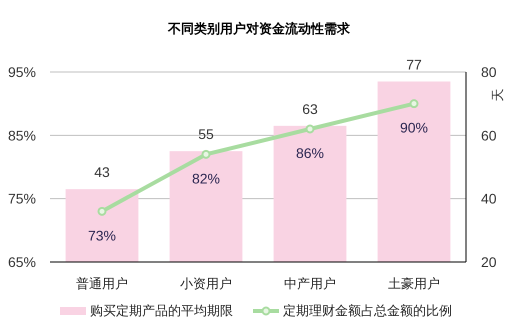  What do you see at coordinates (102, 235) in the screenshot?
I see `data-label: 73%` at bounding box center [102, 235].